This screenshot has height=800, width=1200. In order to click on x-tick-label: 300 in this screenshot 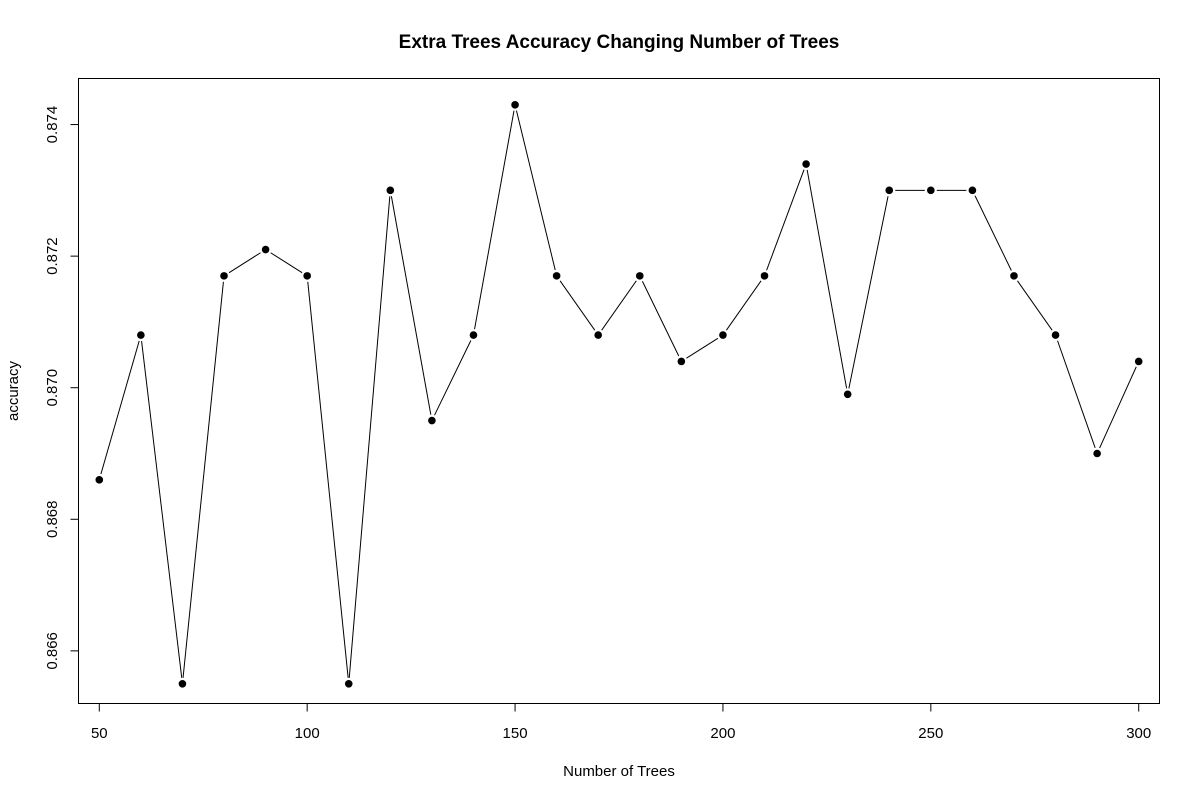, I will do `click(1138, 733)`.